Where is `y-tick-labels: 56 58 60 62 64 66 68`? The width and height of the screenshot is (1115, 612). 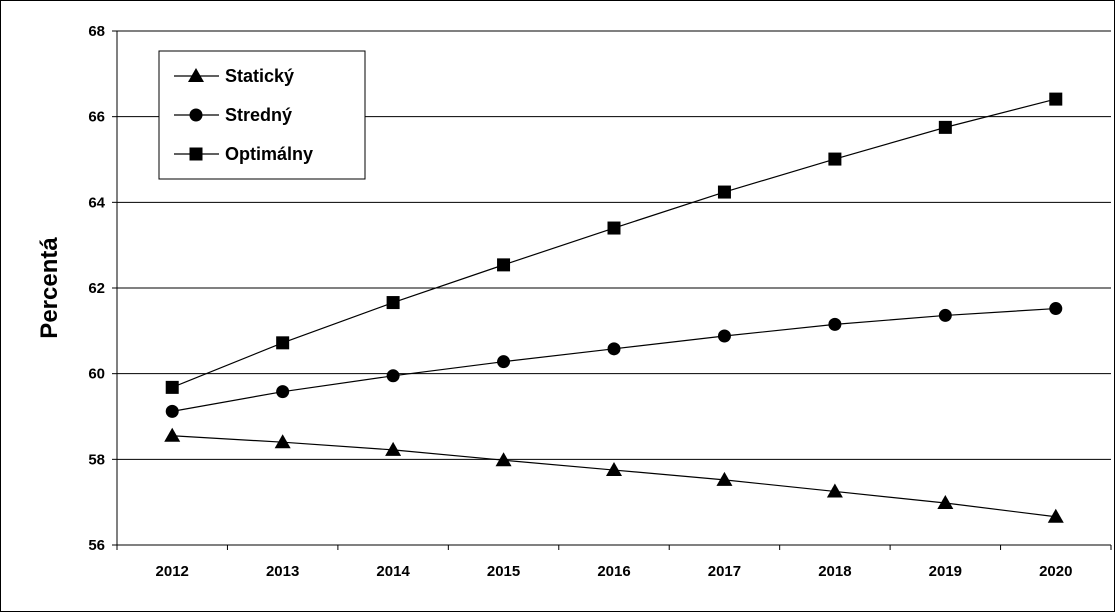 y-tick-labels: 56 58 60 62 64 66 68 is located at coordinates (96, 288).